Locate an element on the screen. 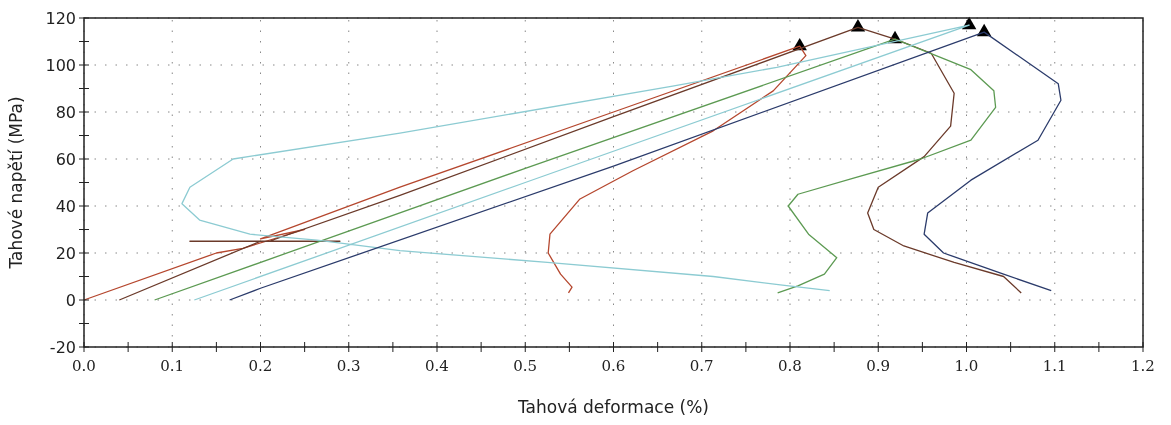 Image resolution: width=1171 pixels, height=425 pixels. y-tick-label: 100 is located at coordinates (60, 65).